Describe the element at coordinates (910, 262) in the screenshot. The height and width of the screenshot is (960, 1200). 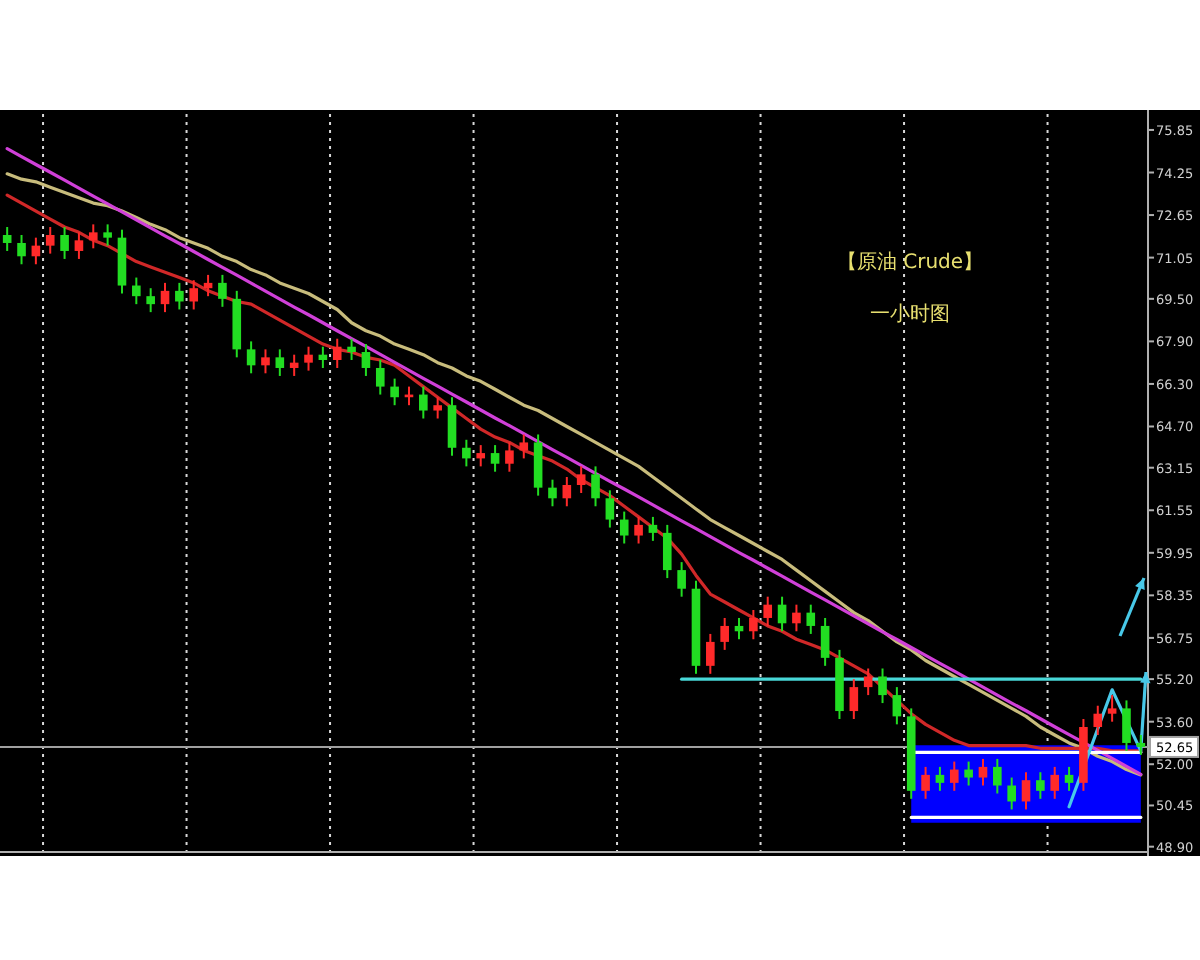
I see `annotation: 【原油 Crude】` at that location.